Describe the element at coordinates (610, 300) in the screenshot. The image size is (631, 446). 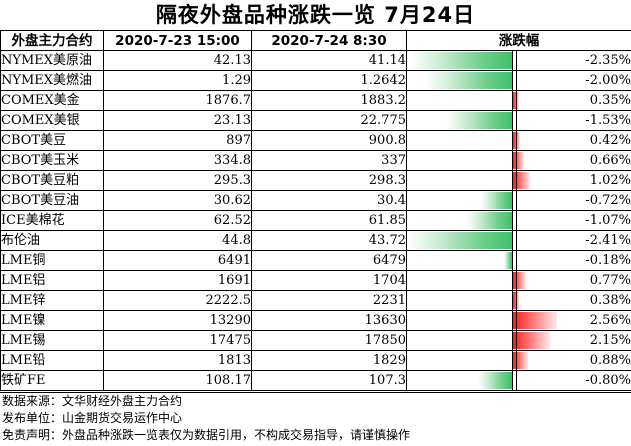
I see `change-percent-text: 0.38%` at that location.